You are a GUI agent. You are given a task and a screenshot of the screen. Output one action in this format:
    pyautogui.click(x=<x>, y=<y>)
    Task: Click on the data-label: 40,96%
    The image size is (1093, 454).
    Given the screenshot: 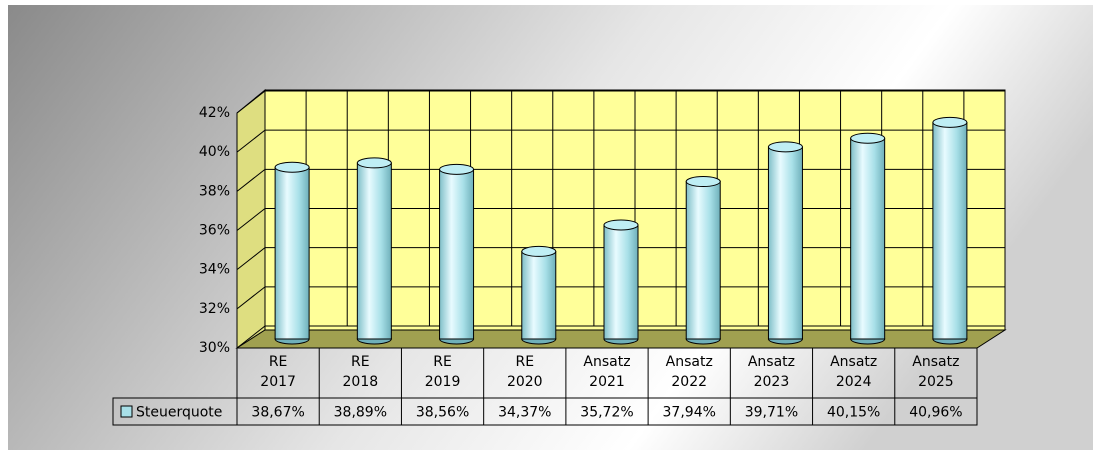 What is the action you would take?
    pyautogui.click(x=935, y=413)
    